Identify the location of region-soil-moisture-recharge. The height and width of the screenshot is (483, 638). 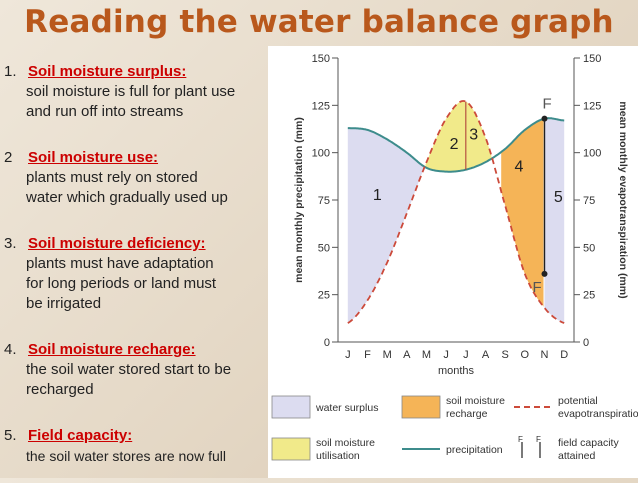
(522, 212).